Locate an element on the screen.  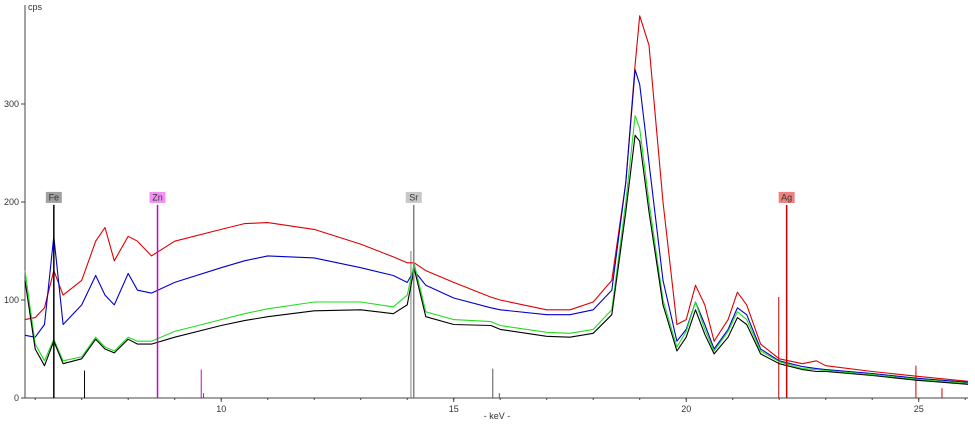
element-label: Ag is located at coordinates (786, 197).